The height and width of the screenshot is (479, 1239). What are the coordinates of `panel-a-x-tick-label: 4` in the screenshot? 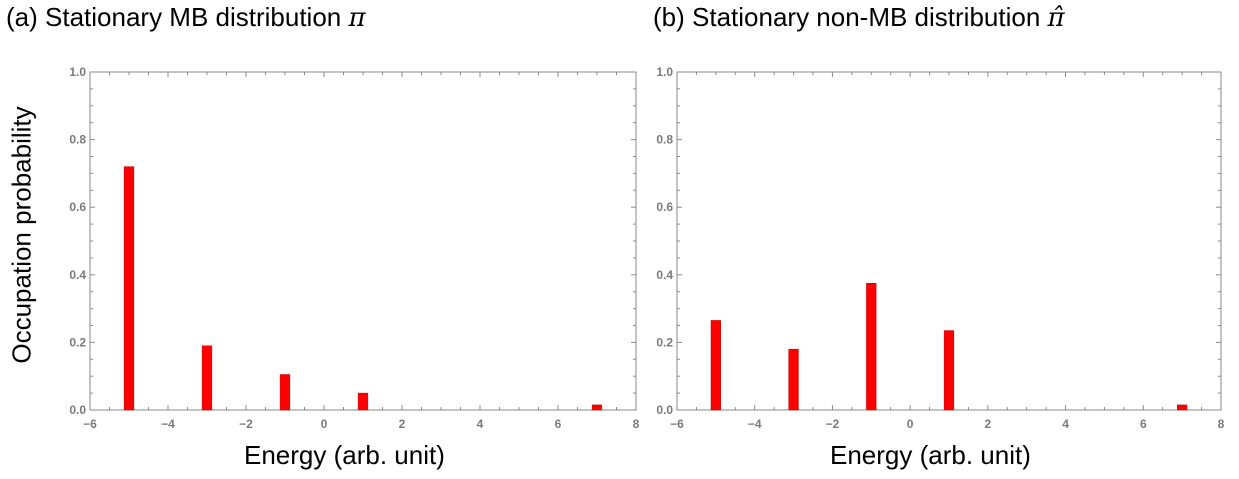 It's located at (480, 424).